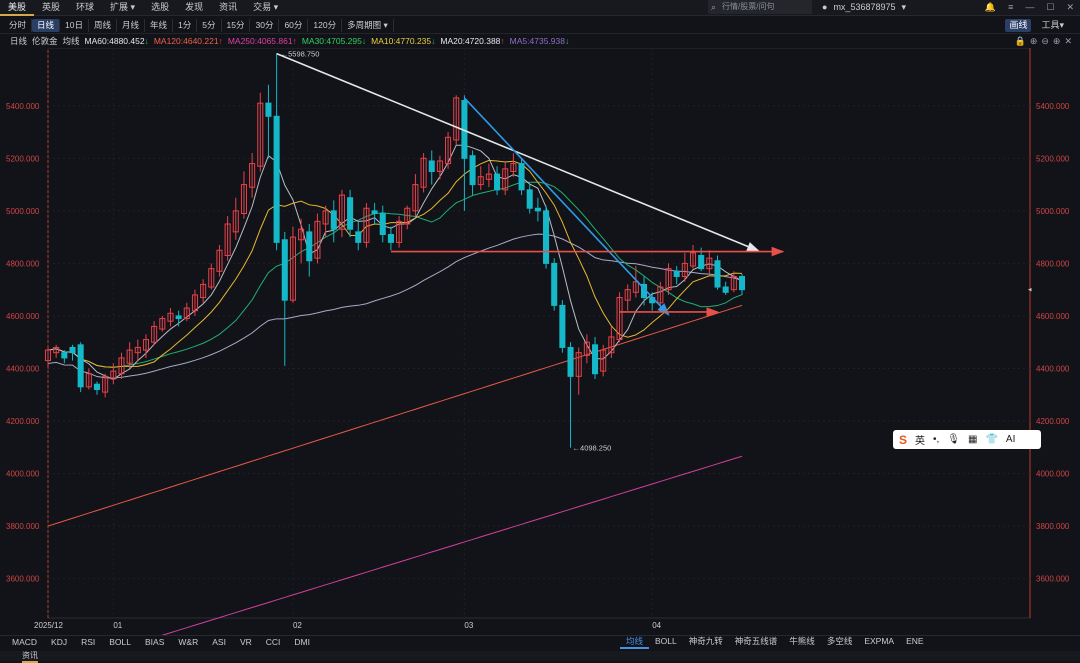 The height and width of the screenshot is (663, 1080). Describe the element at coordinates (155, 642) in the screenshot. I see `indicator-tab-bias: BIAS` at that location.